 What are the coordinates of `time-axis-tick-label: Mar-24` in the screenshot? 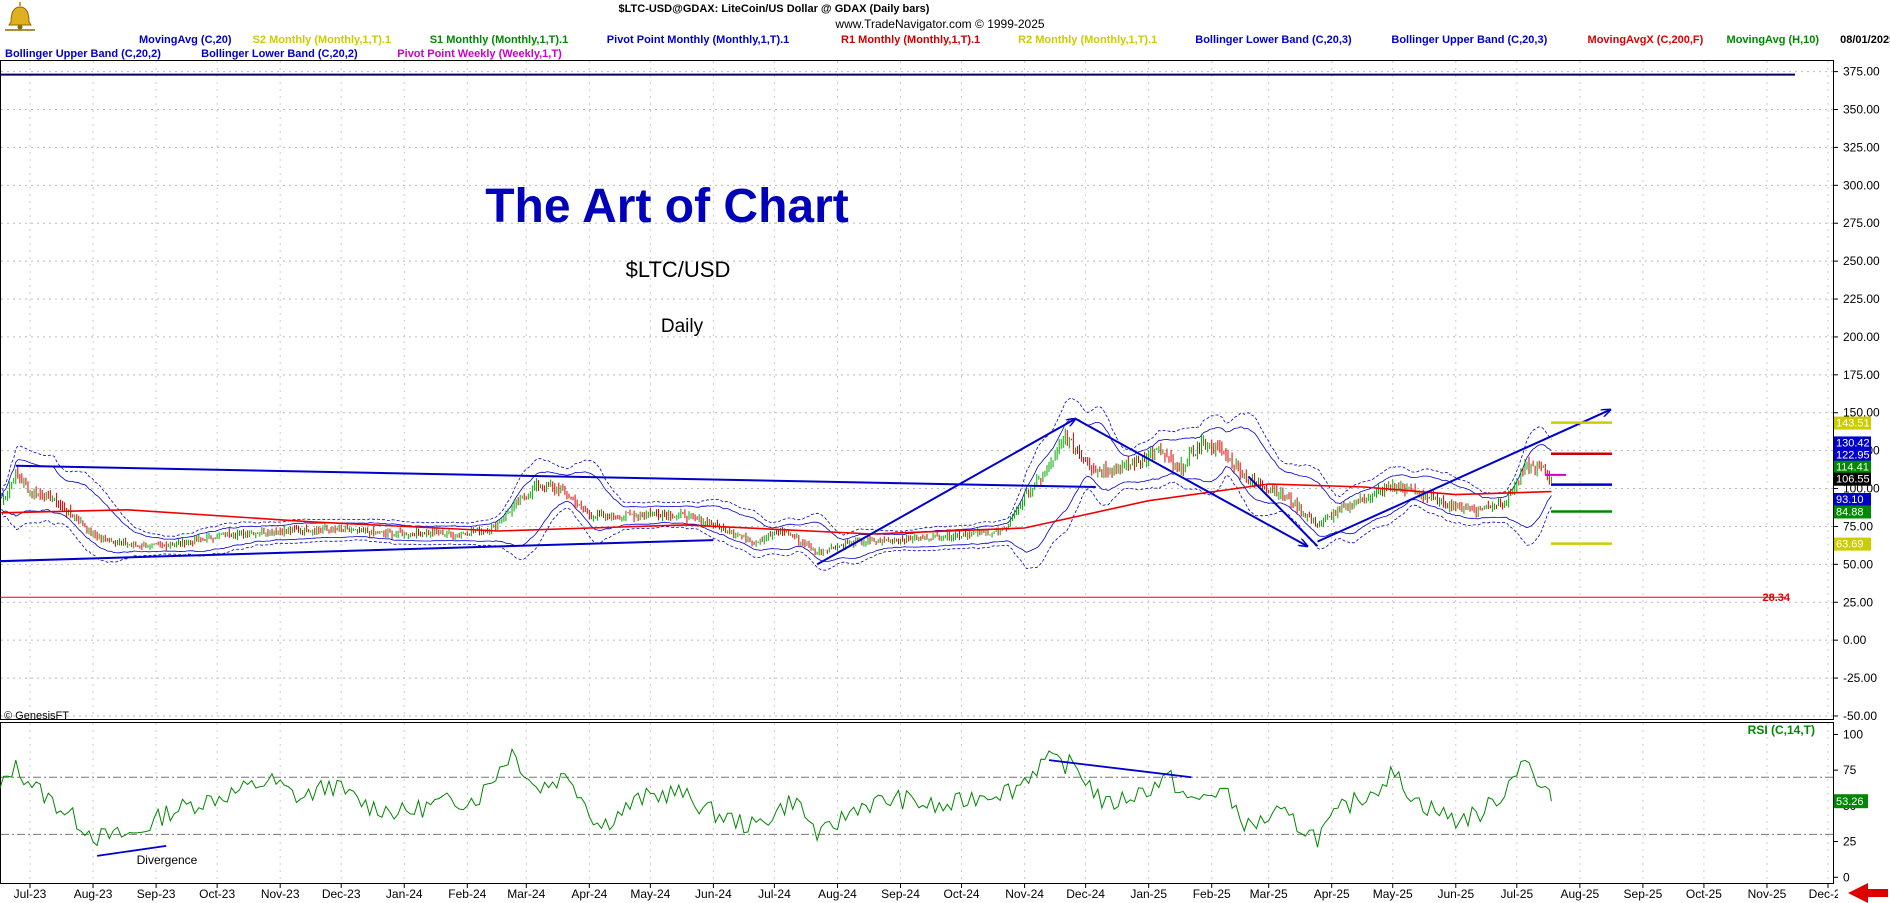 It's located at (526, 894).